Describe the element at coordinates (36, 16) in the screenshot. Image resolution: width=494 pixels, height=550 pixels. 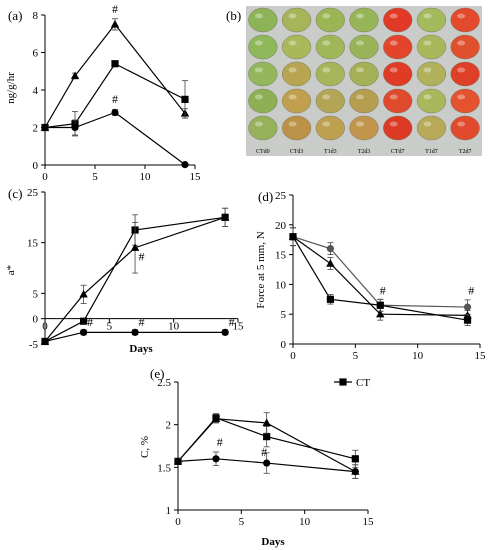
I see `y-tick-label: 8` at that location.